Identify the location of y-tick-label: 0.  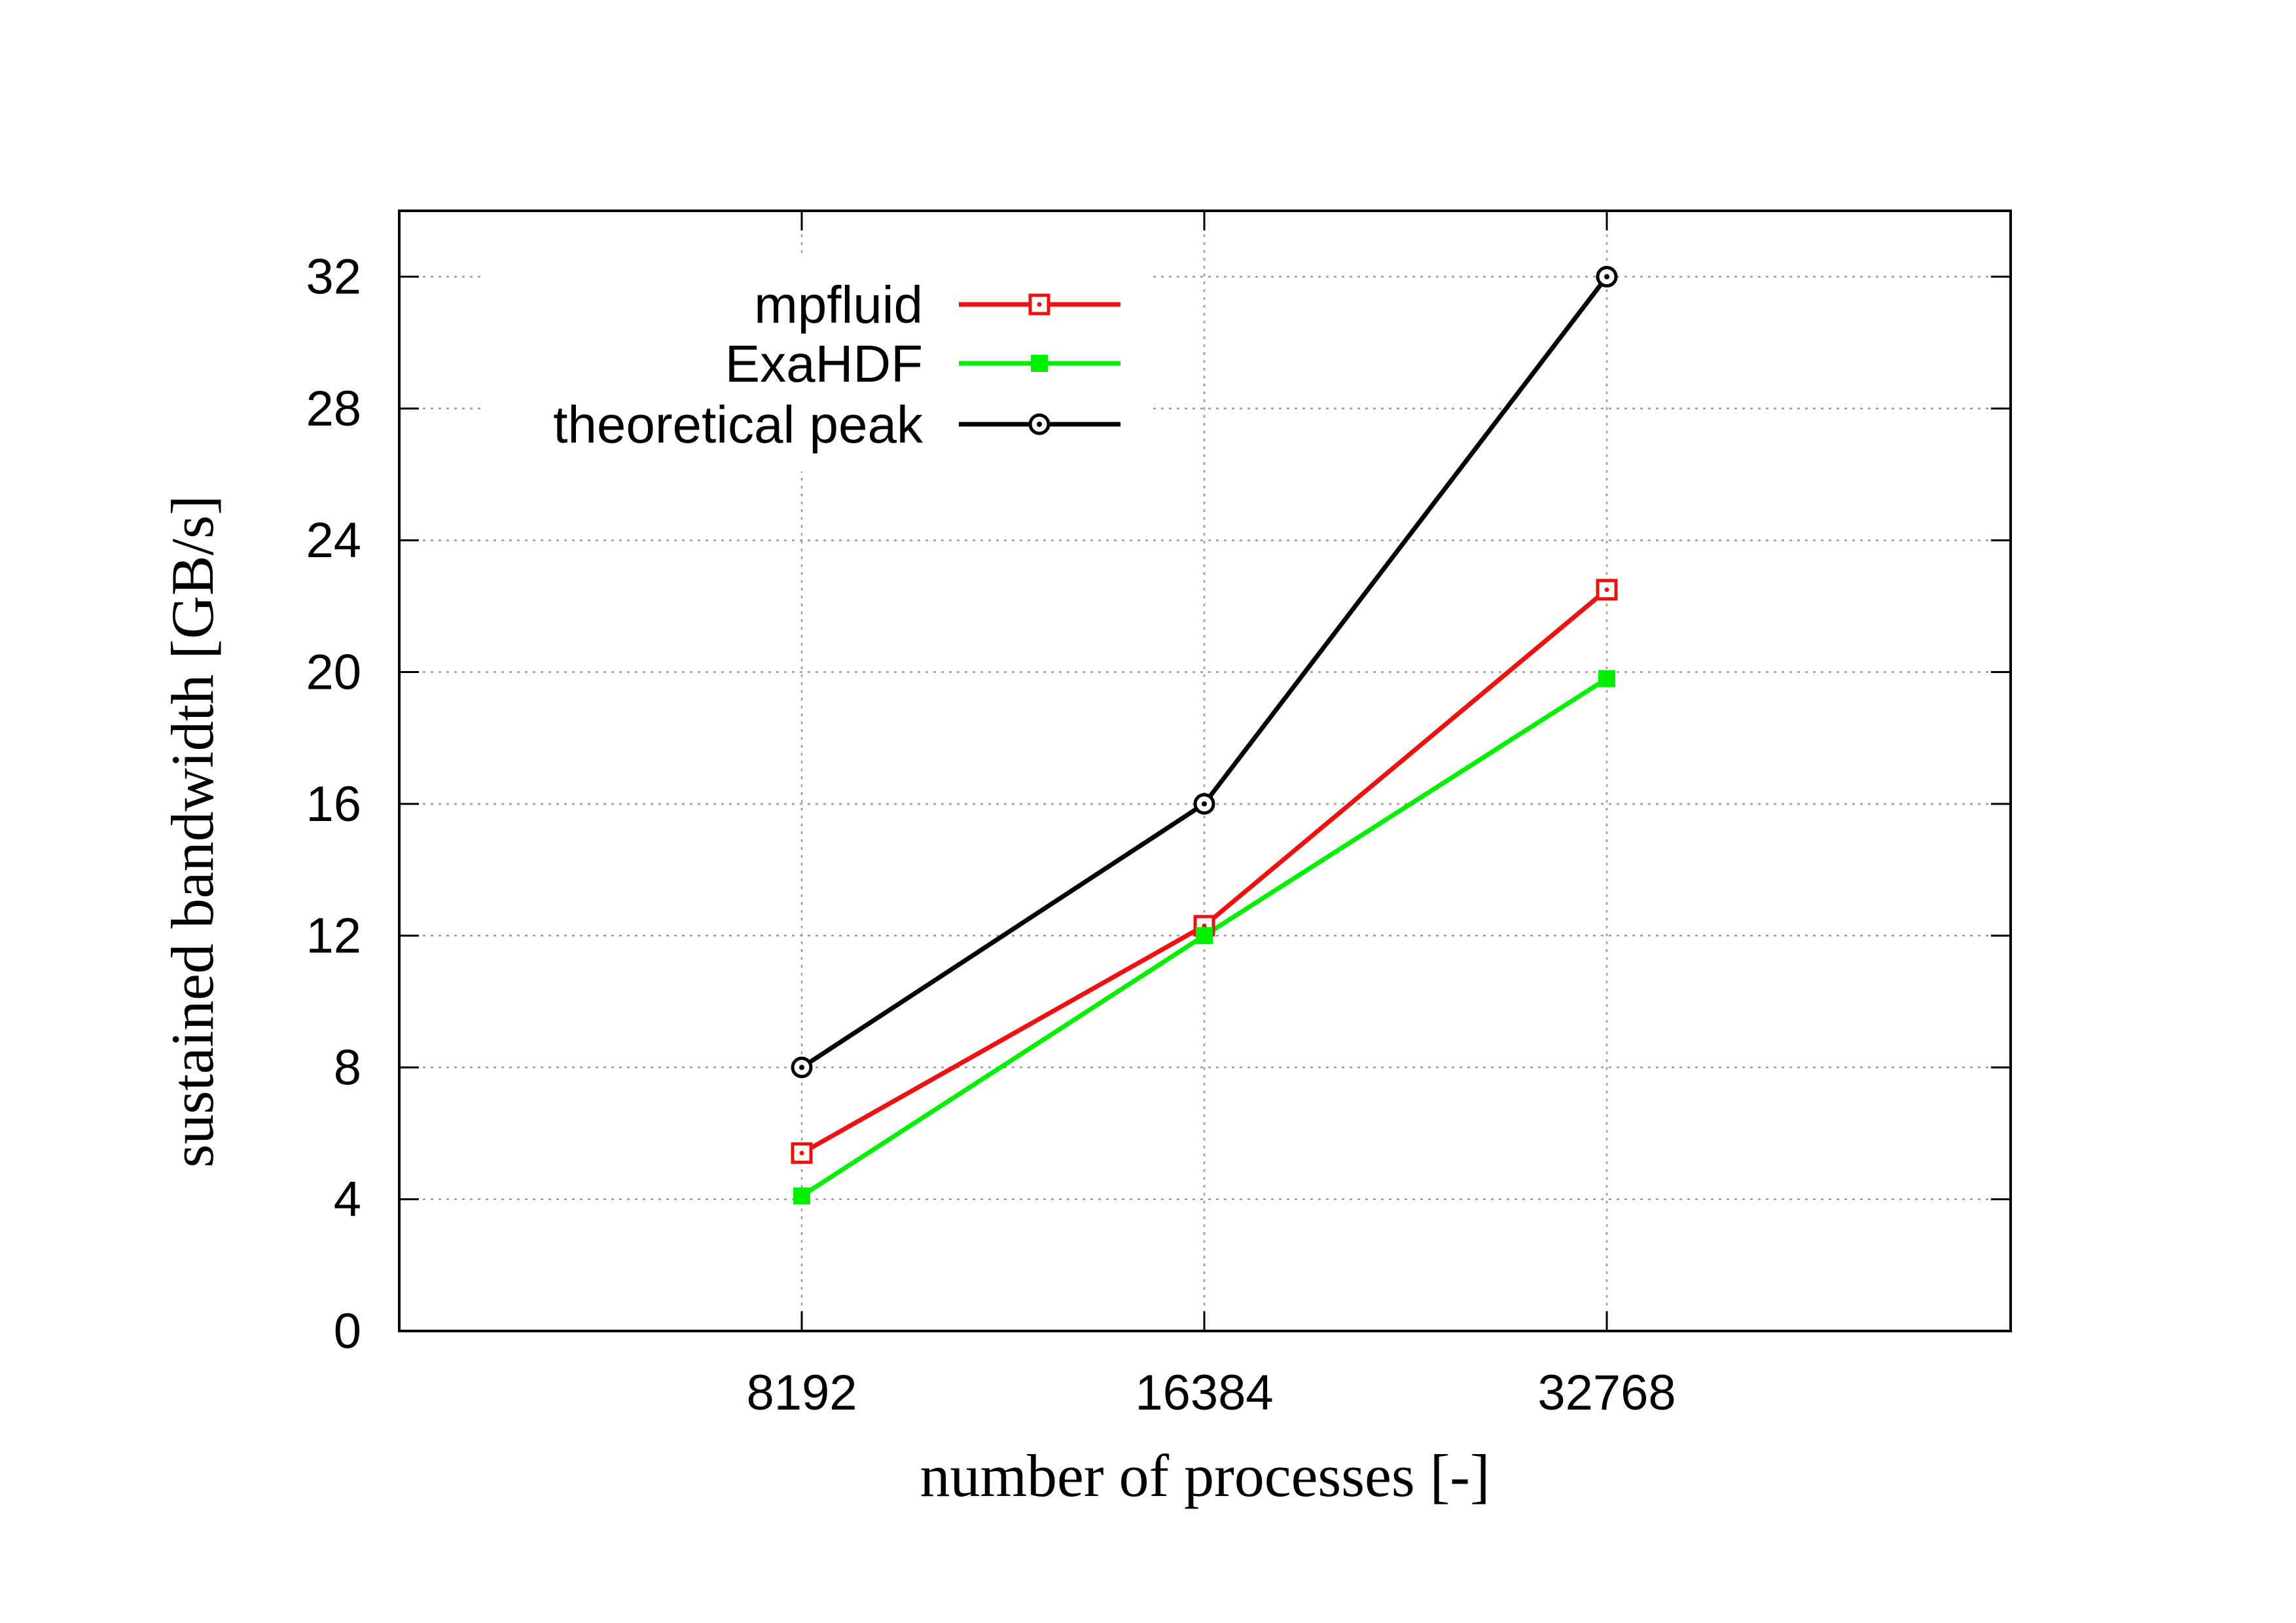
(347, 1331).